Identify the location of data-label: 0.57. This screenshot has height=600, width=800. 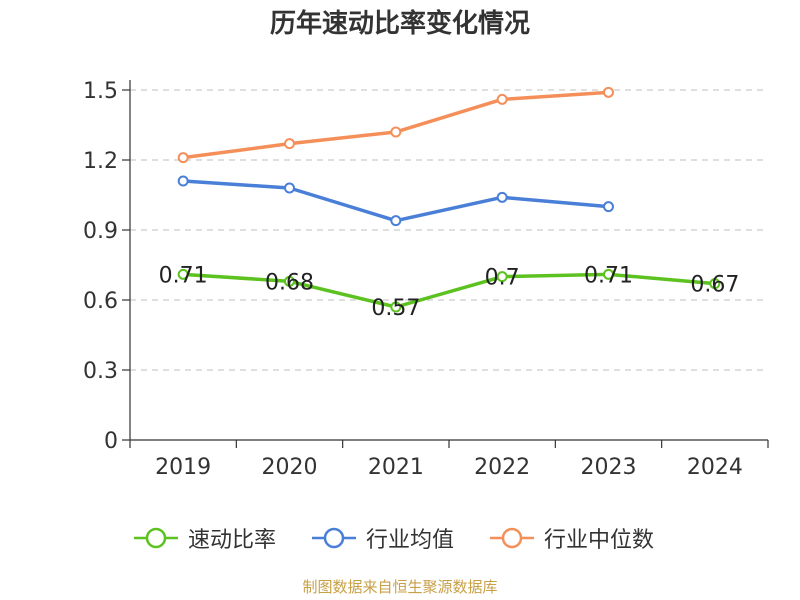
(395, 308).